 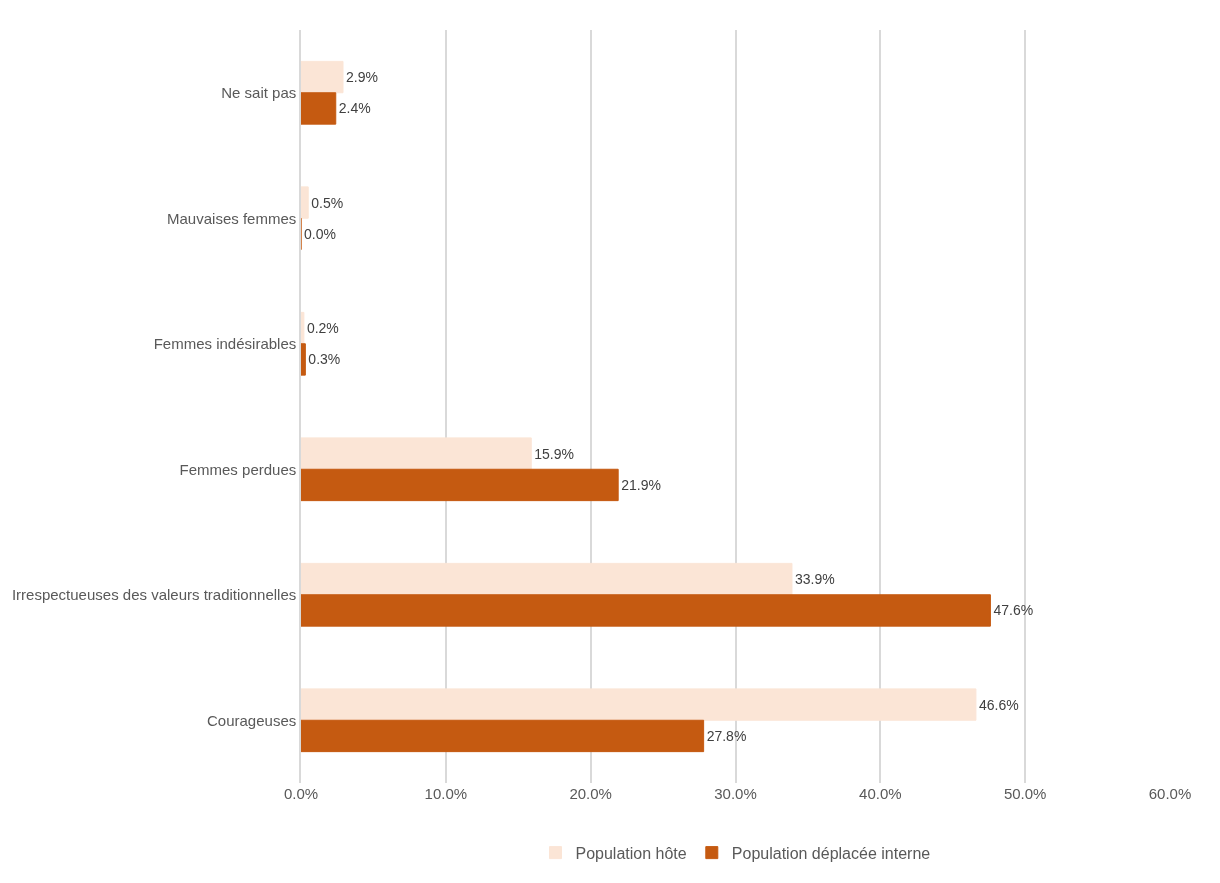 What do you see at coordinates (324, 359) in the screenshot?
I see `data-label: 0.3%` at bounding box center [324, 359].